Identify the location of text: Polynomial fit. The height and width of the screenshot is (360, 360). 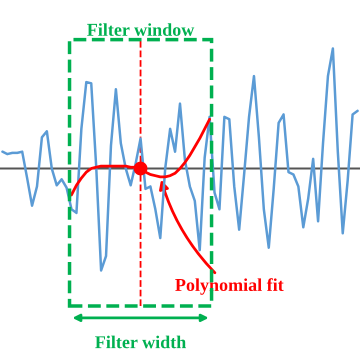
(229, 286).